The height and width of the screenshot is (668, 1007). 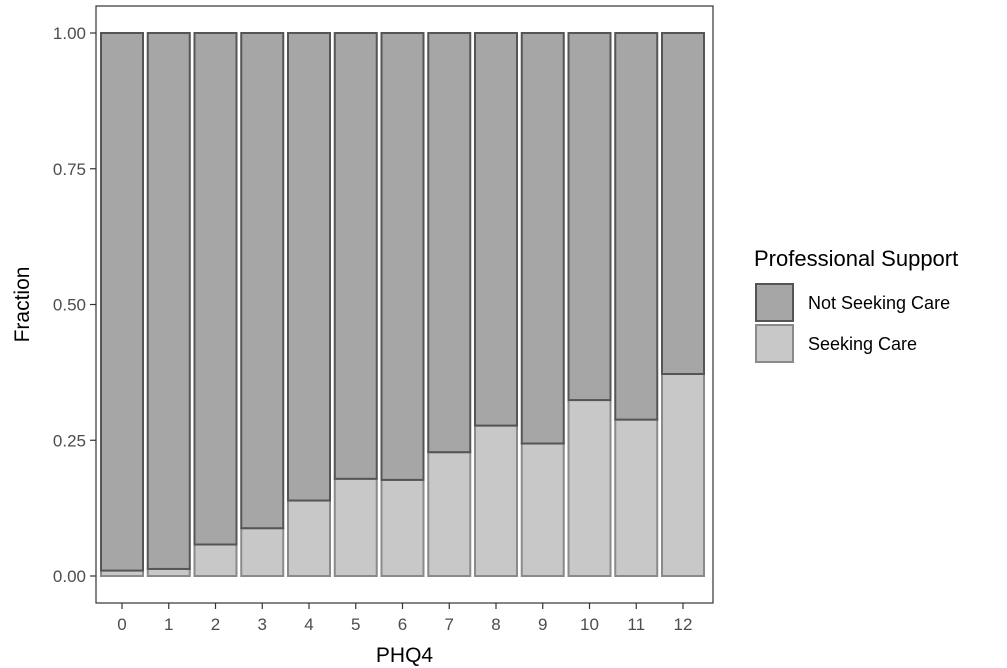 I want to click on legend-key-seeking-care, so click(x=774, y=343).